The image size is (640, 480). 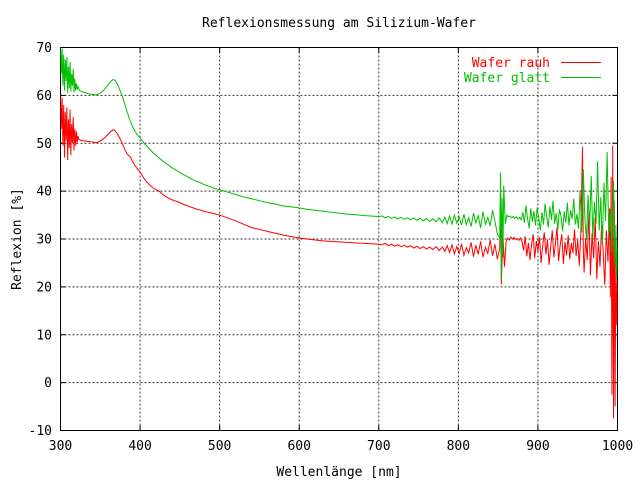 What do you see at coordinates (44, 96) in the screenshot?
I see `y-tick-label: 60` at bounding box center [44, 96].